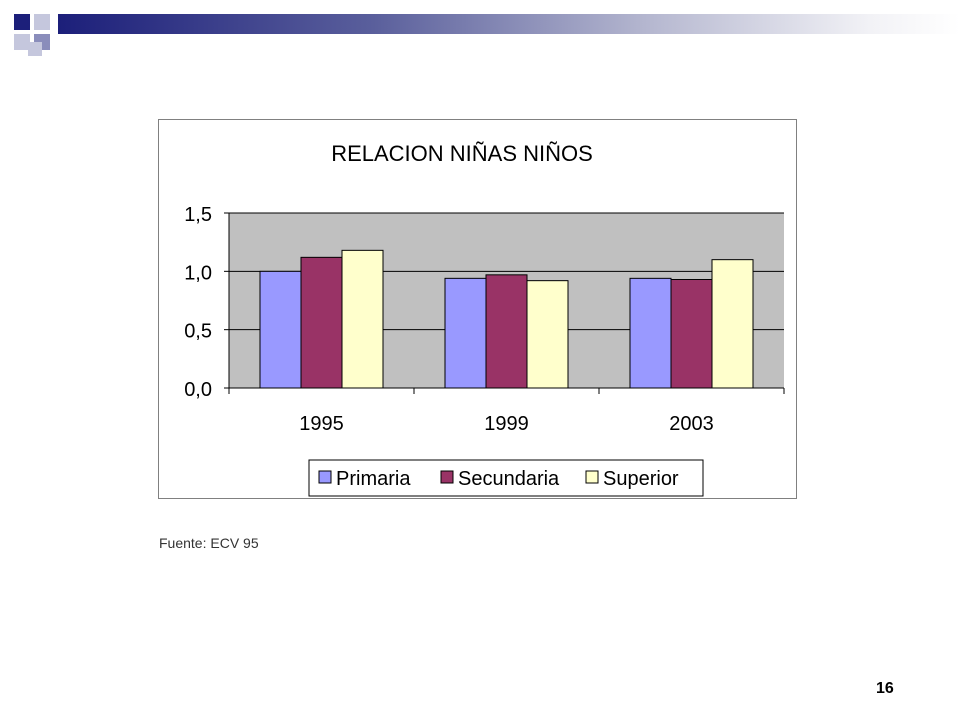  What do you see at coordinates (592, 477) in the screenshot?
I see `legend-swatch-superior` at bounding box center [592, 477].